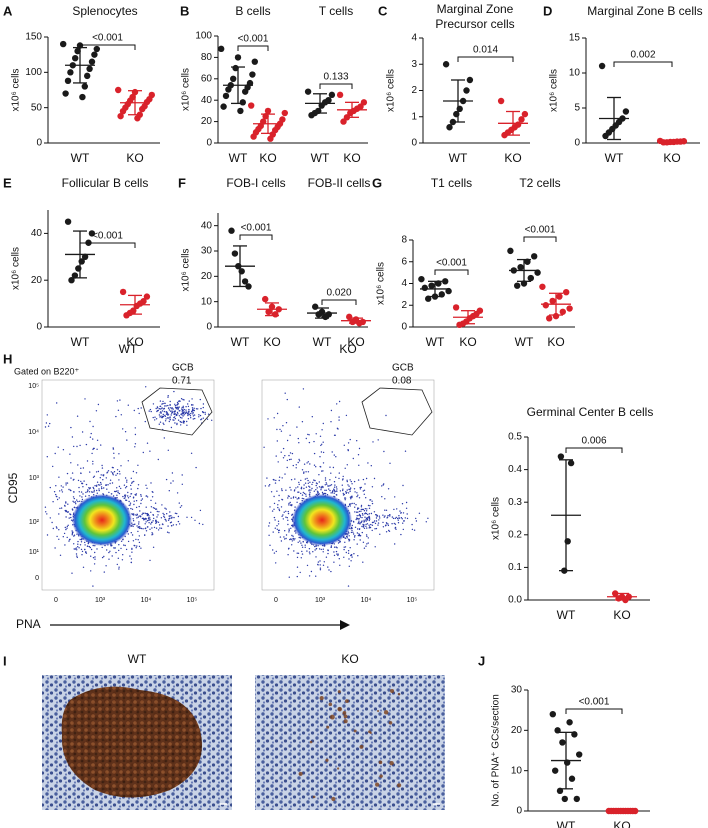 Image resolution: width=708 pixels, height=828 pixels. Describe the element at coordinates (671, 158) in the screenshot. I see `x-tick-label: KO` at that location.